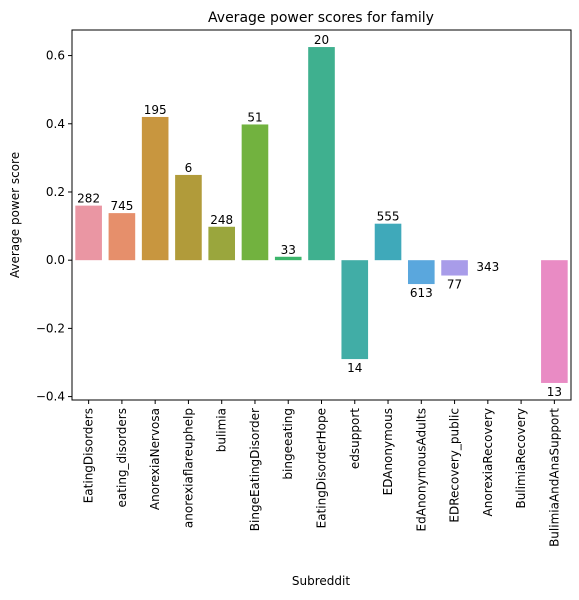  Describe the element at coordinates (288, 258) in the screenshot. I see `bar-bingeeating` at that location.